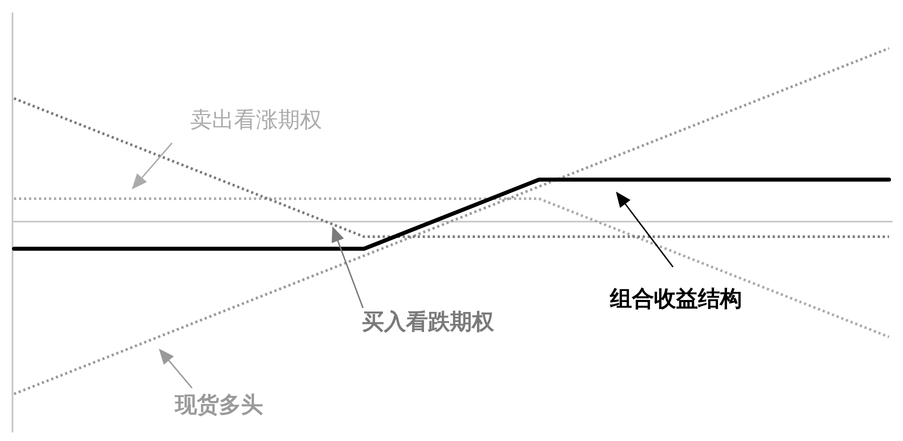 The image size is (903, 441). Describe the element at coordinates (218, 405) in the screenshot. I see `legend-label: 现货多头` at that location.